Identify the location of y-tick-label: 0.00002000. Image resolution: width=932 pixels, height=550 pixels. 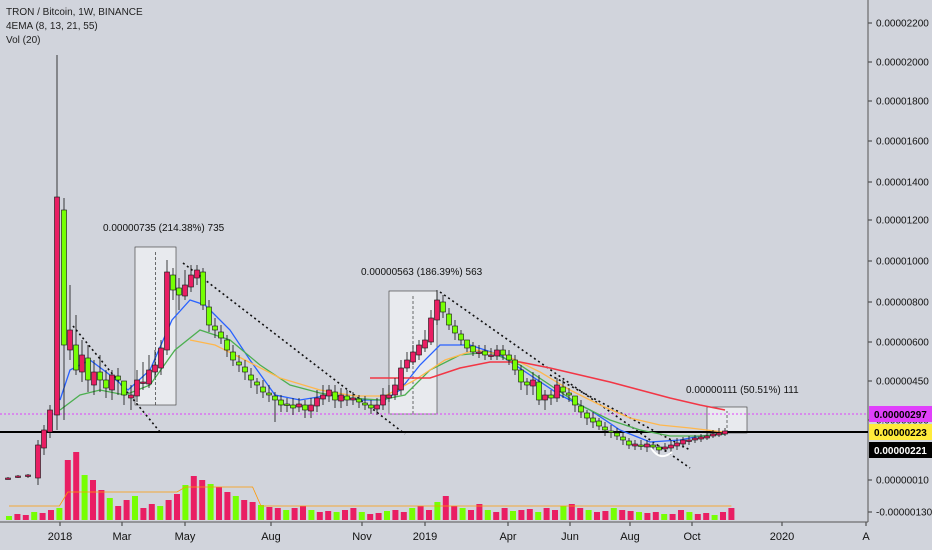
(902, 63).